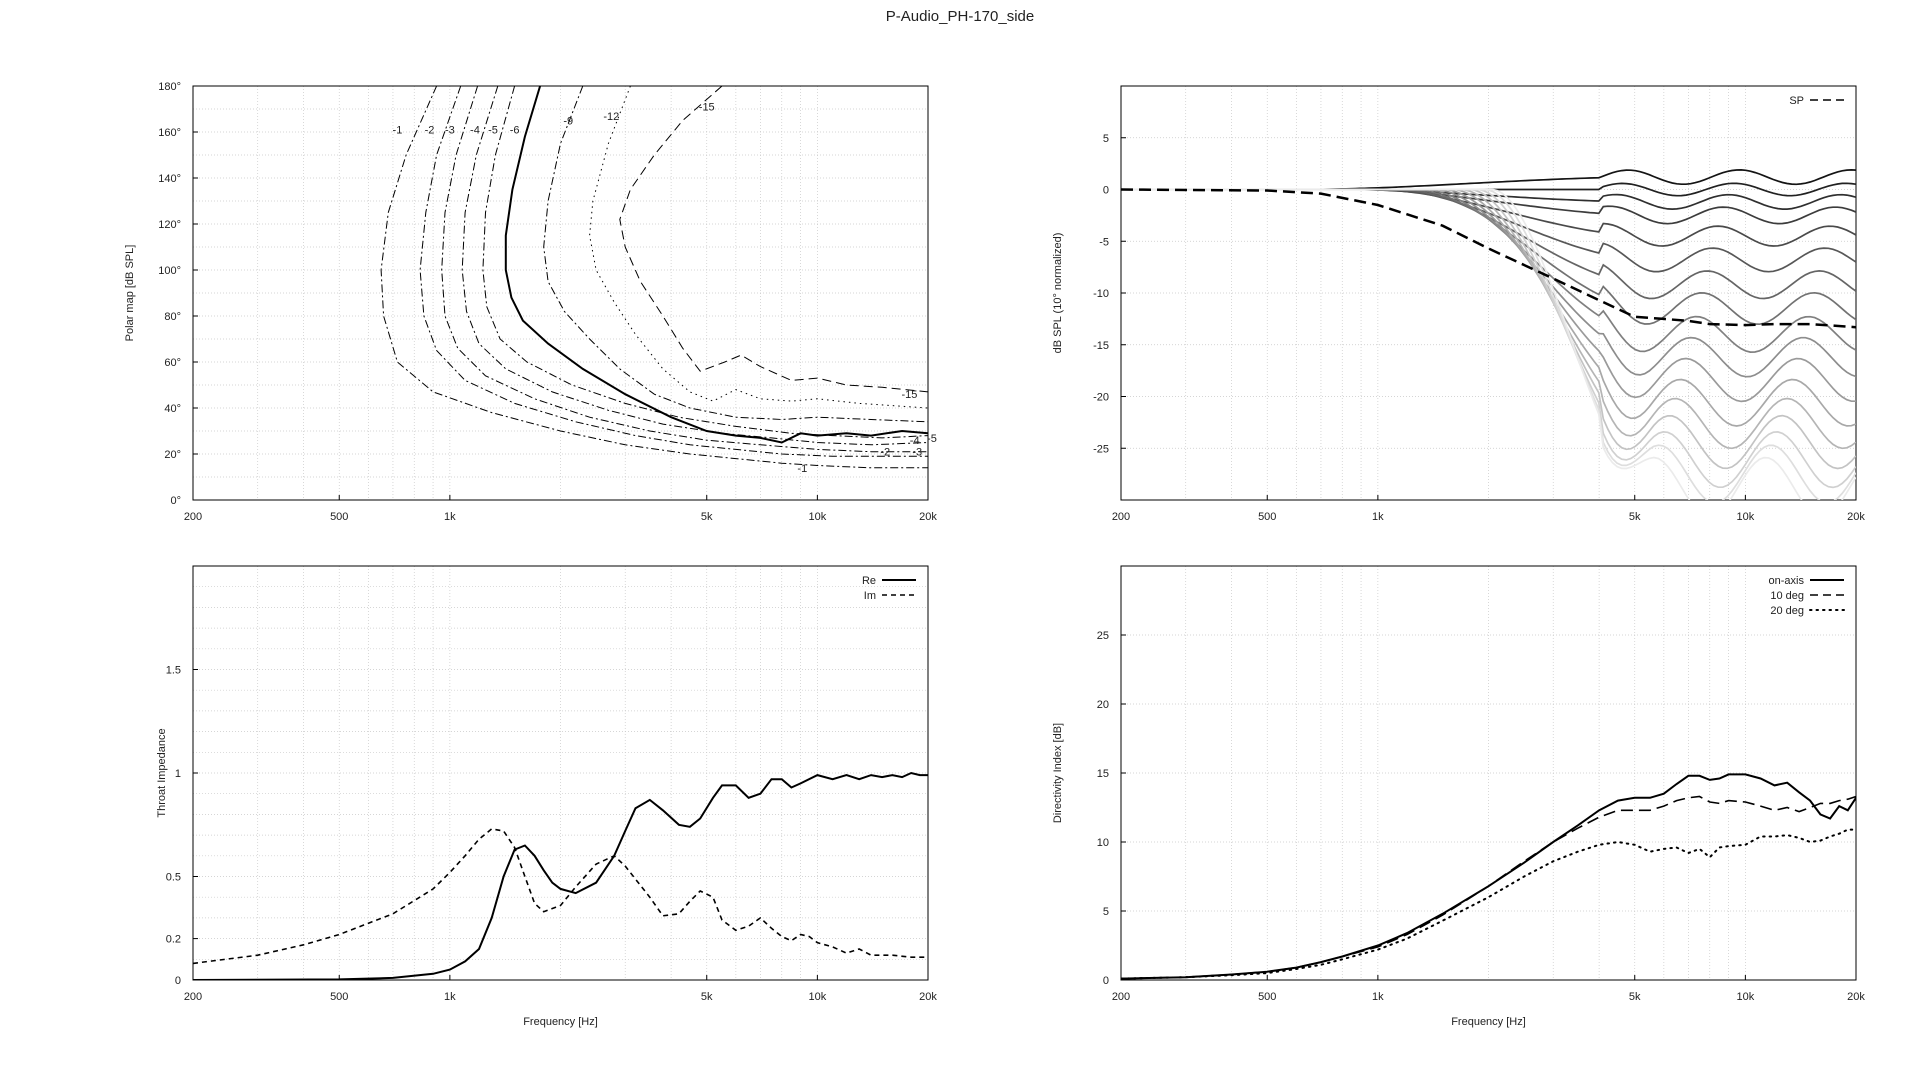  I want to click on contour-label: -9, so click(568, 122).